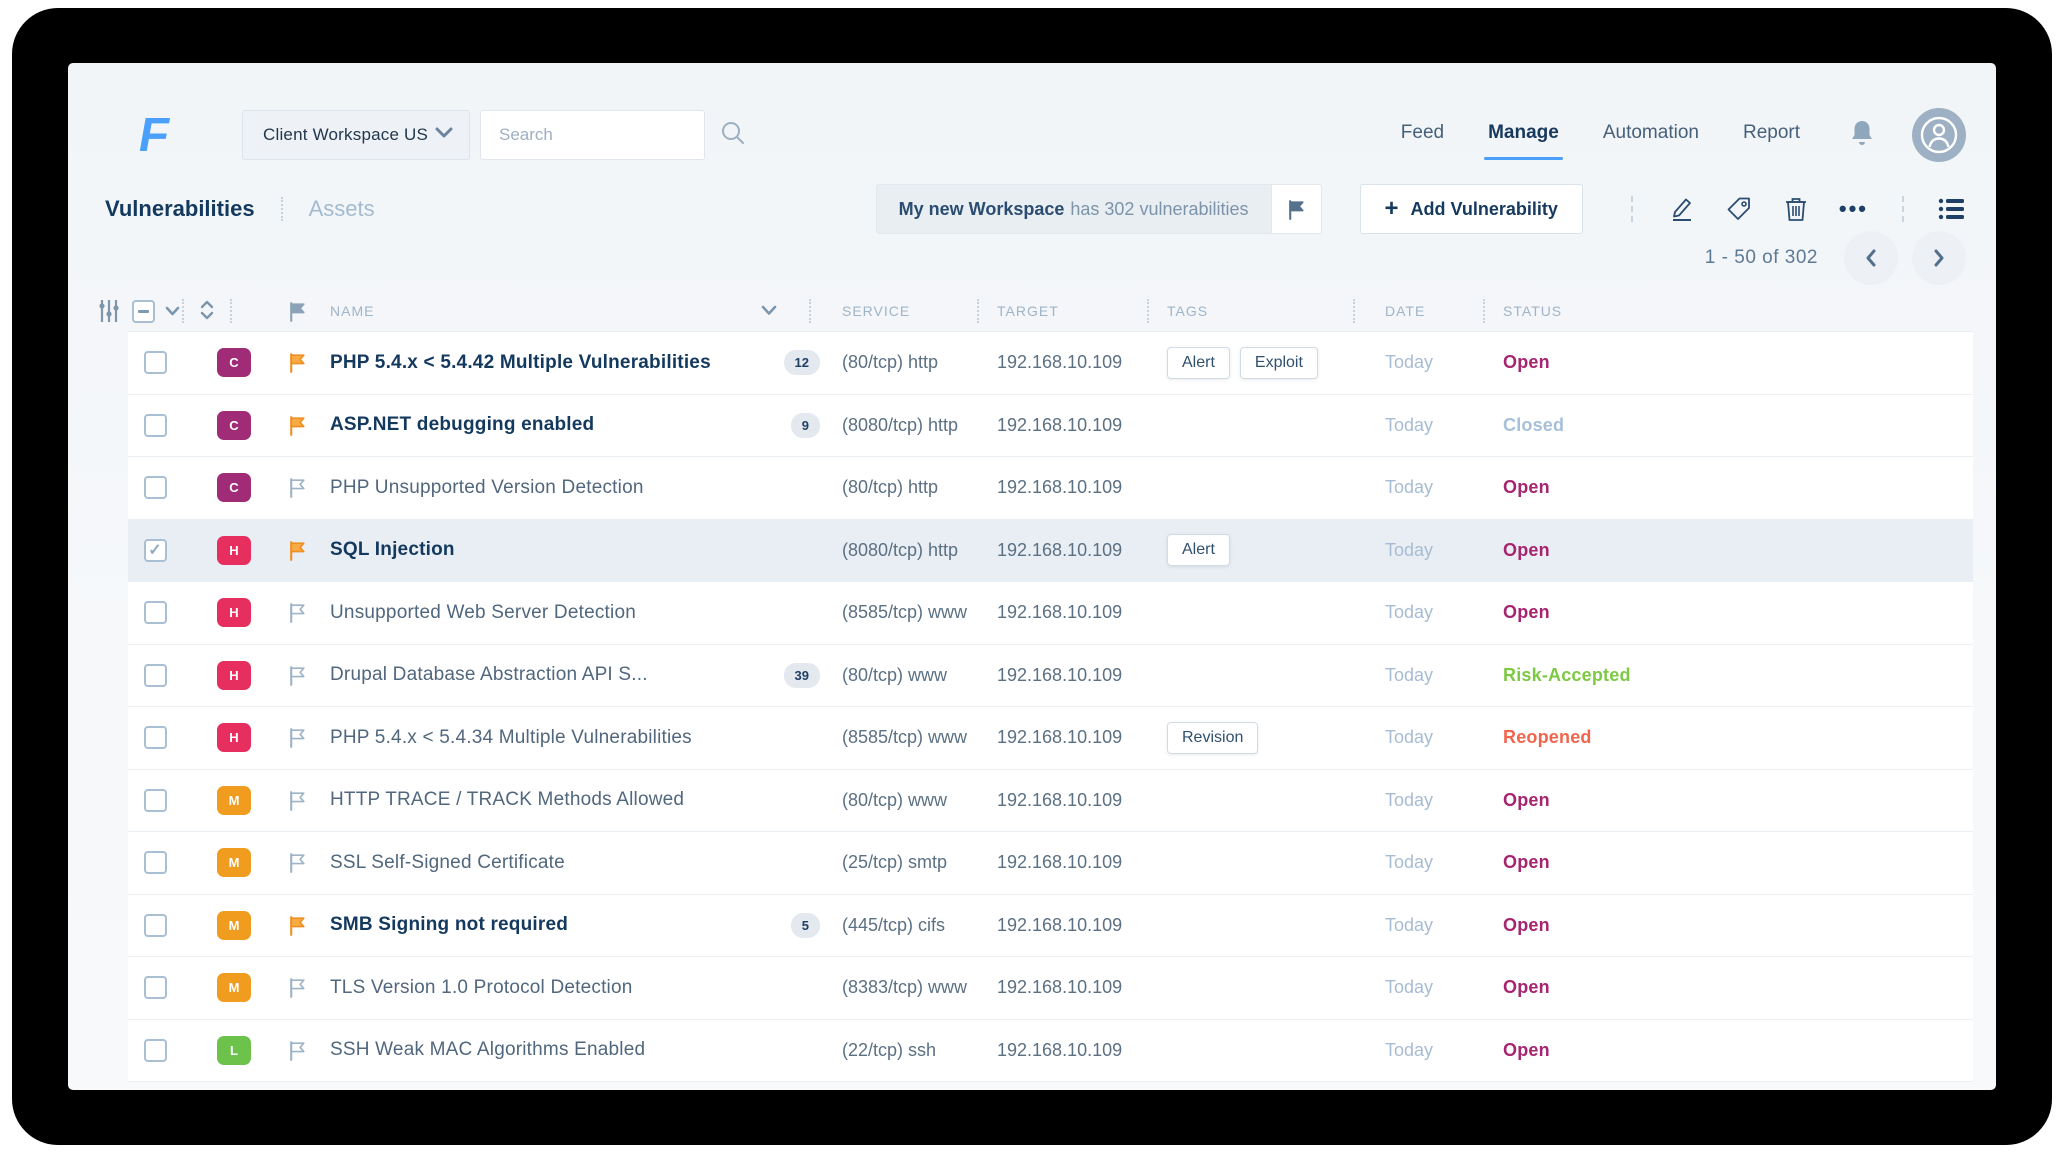 This screenshot has height=1153, width=2064. What do you see at coordinates (281, 209) in the screenshot?
I see `divider` at bounding box center [281, 209].